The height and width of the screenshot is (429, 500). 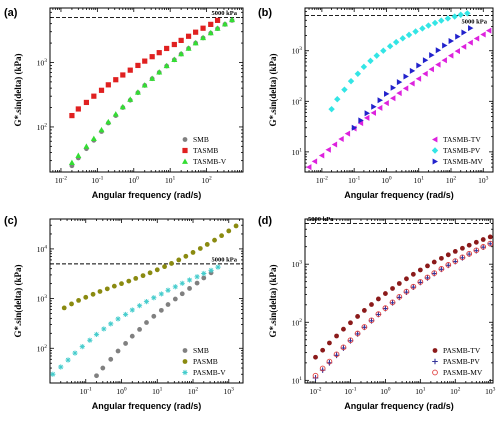 I want to click on panel-label: (b), so click(x=265, y=13).